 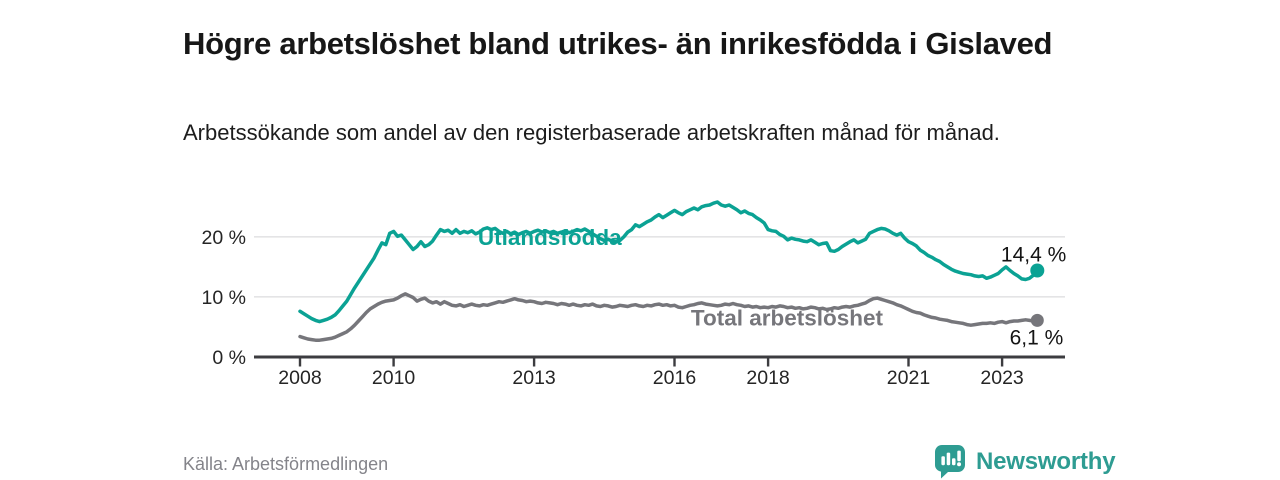 I want to click on newsworthy-logo: Newsworthy, so click(x=1024, y=461).